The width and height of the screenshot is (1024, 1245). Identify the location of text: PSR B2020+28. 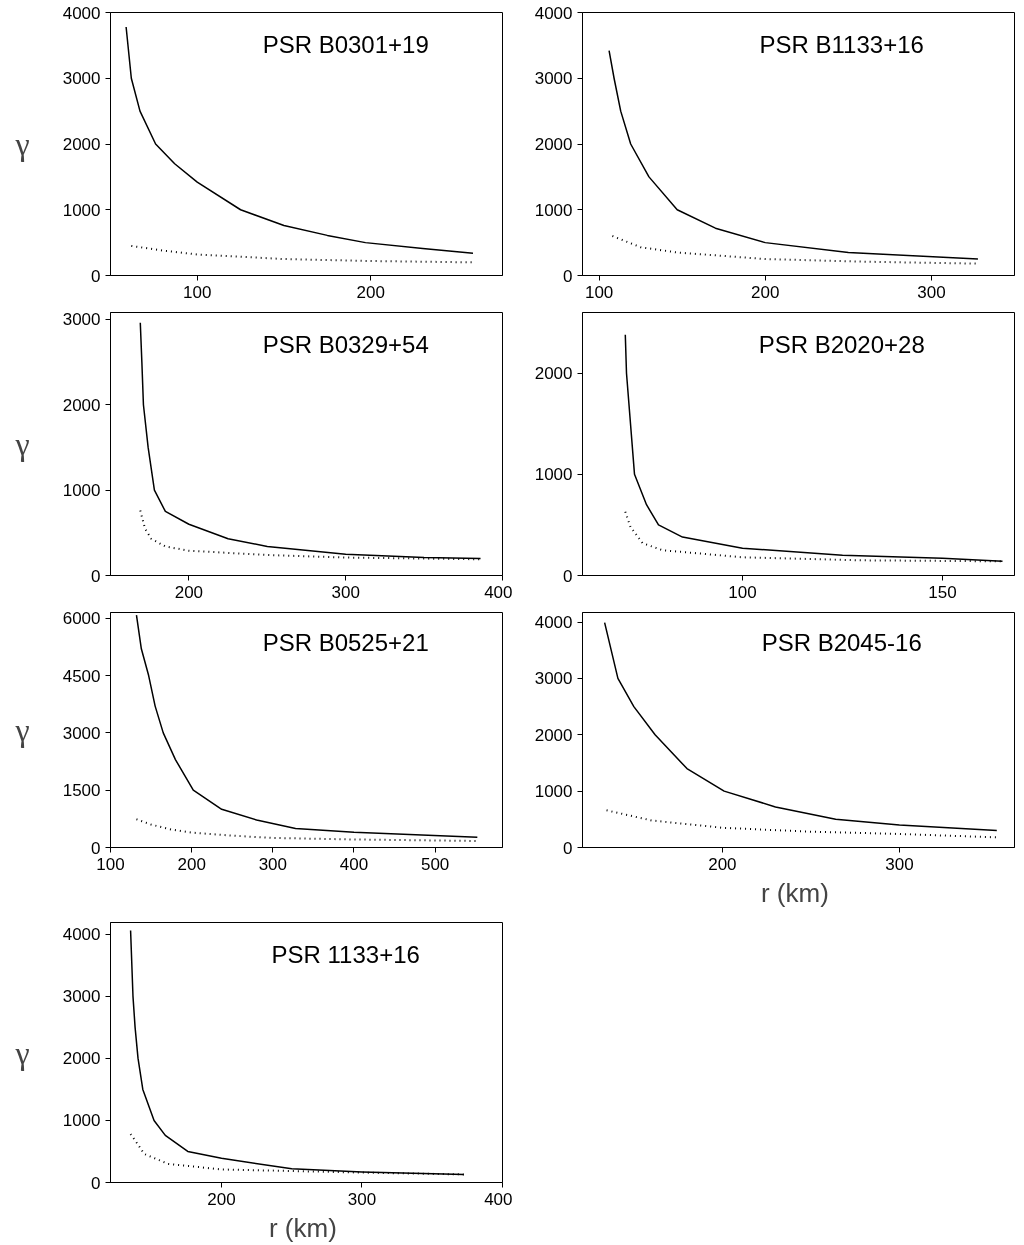
(841, 344).